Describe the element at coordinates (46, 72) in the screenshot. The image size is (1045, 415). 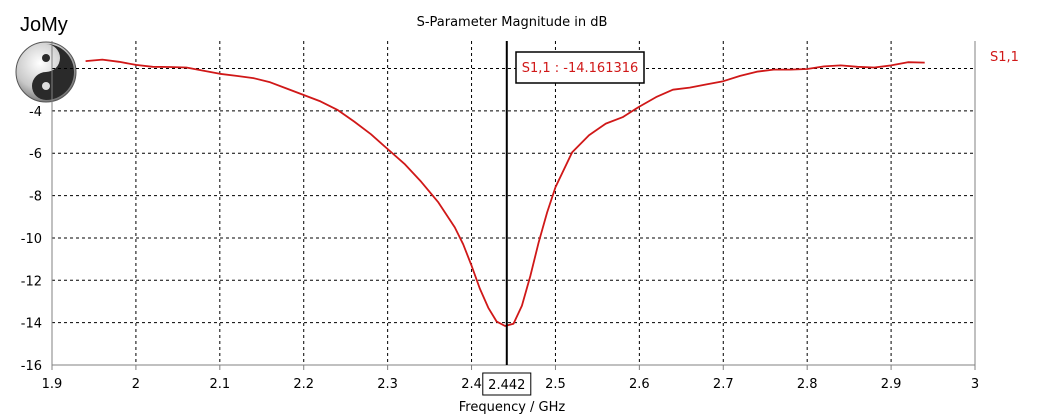
I see `yin-yang-icon` at that location.